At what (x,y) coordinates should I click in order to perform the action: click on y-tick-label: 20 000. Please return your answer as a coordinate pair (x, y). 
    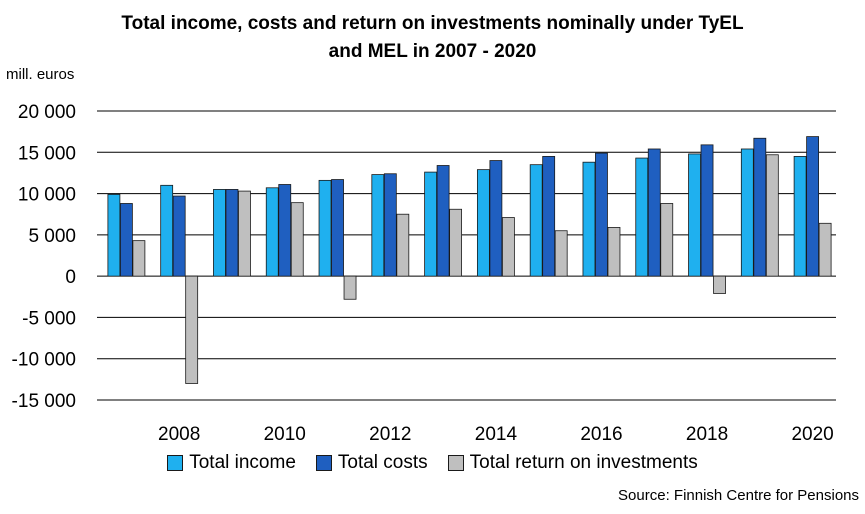
    Looking at the image, I should click on (47, 112).